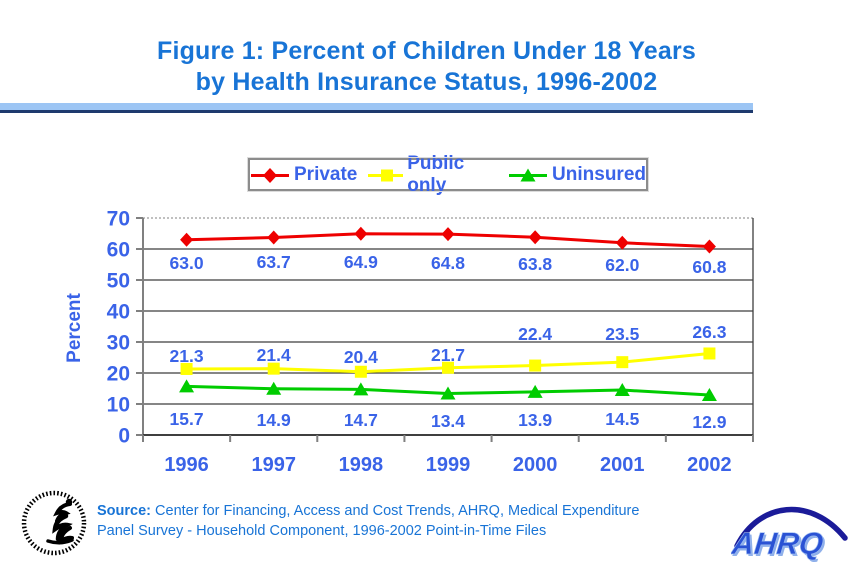  Describe the element at coordinates (528, 174) in the screenshot. I see `uninsured-line-triangle-icon` at that location.